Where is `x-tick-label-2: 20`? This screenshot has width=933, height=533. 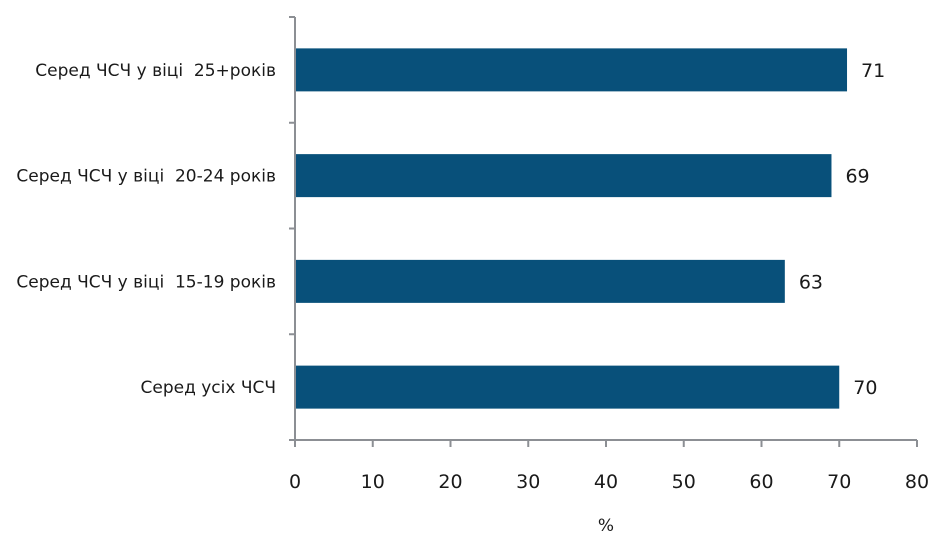
x-tick-label-2: 20 is located at coordinates (450, 482).